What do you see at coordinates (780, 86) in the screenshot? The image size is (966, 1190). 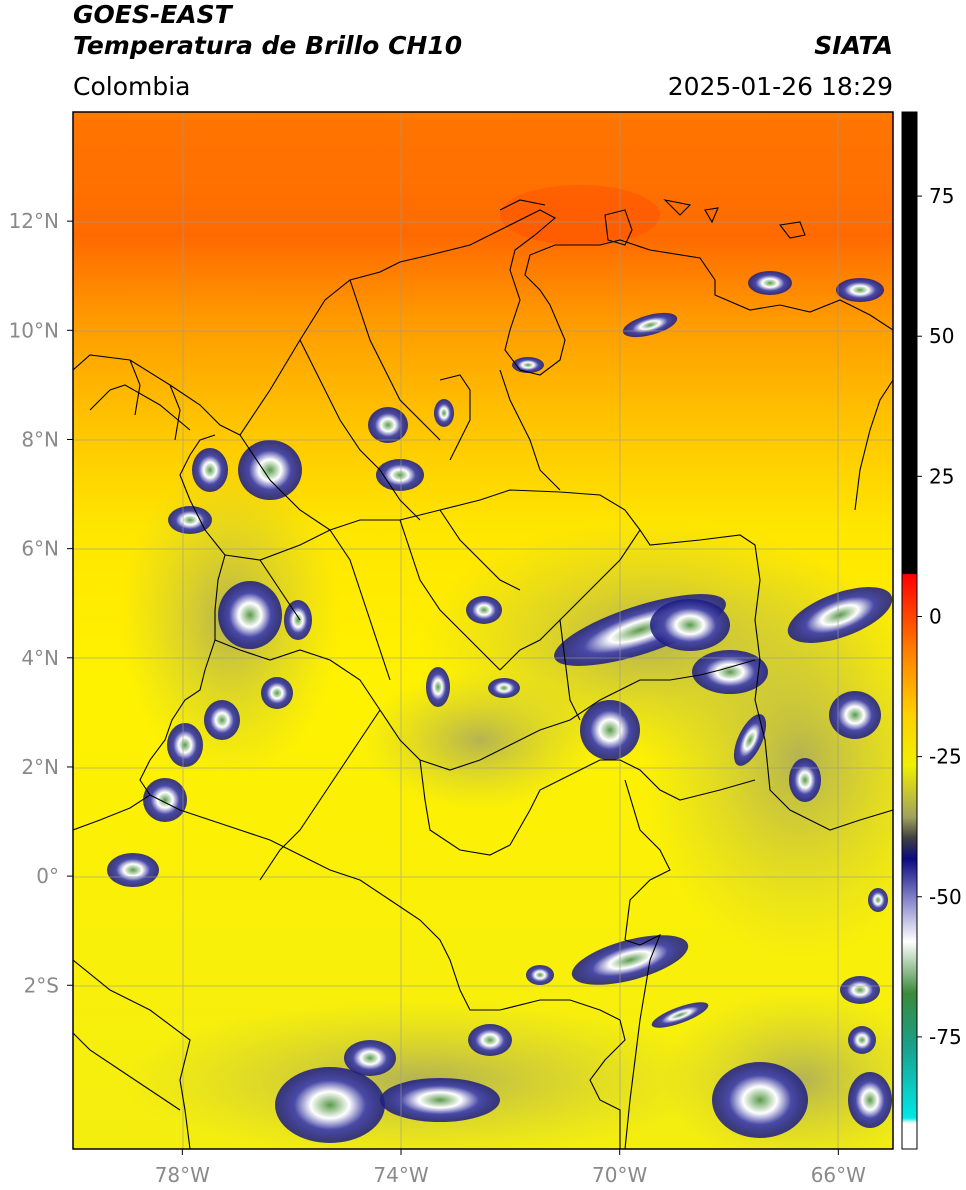 I see `datetime-label: 2025-01-26 18:29` at bounding box center [780, 86].